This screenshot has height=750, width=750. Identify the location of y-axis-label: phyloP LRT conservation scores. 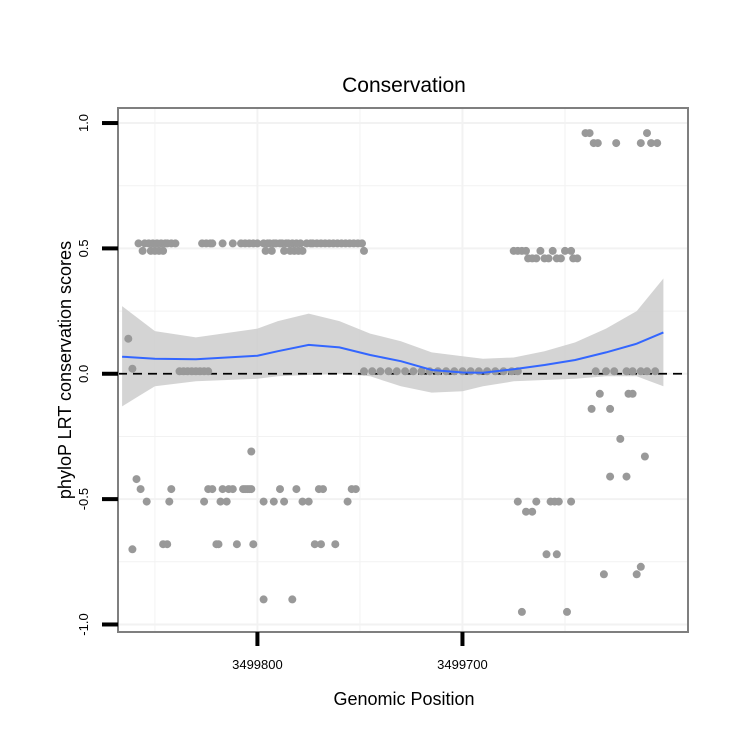
(65, 370).